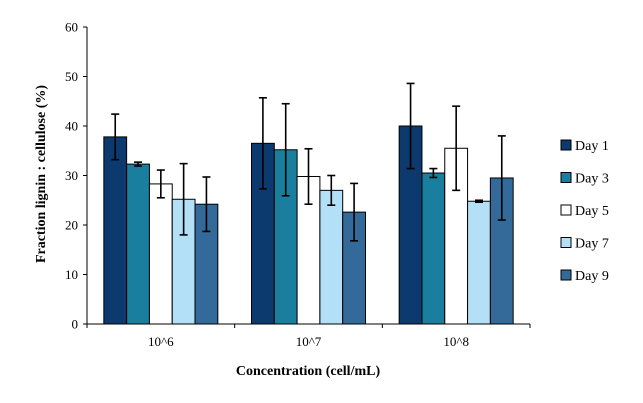  Describe the element at coordinates (71, 27) in the screenshot. I see `y-tick-label: 60` at that location.